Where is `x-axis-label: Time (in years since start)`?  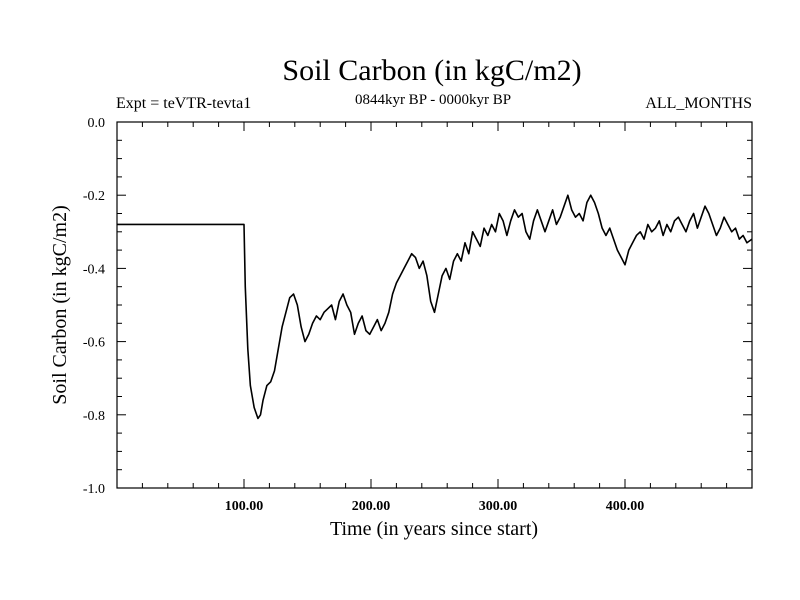
x-axis-label: Time (in years since start) is located at coordinates (434, 529).